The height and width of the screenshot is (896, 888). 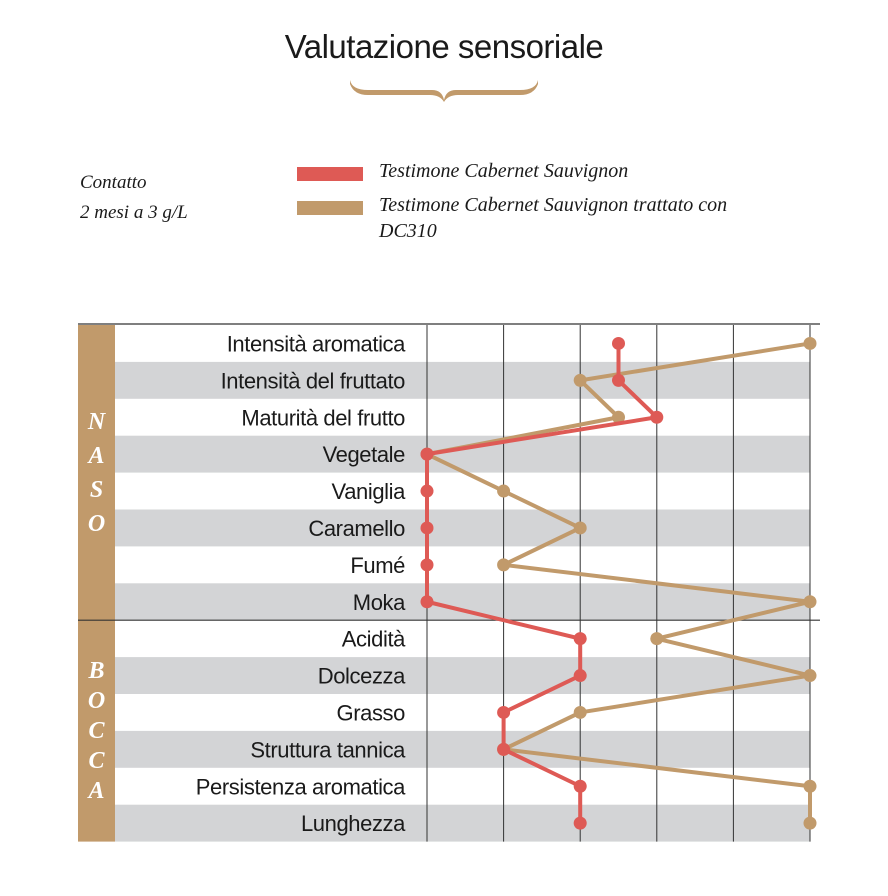 What do you see at coordinates (96, 583) in the screenshot?
I see `group-sidebar` at bounding box center [96, 583].